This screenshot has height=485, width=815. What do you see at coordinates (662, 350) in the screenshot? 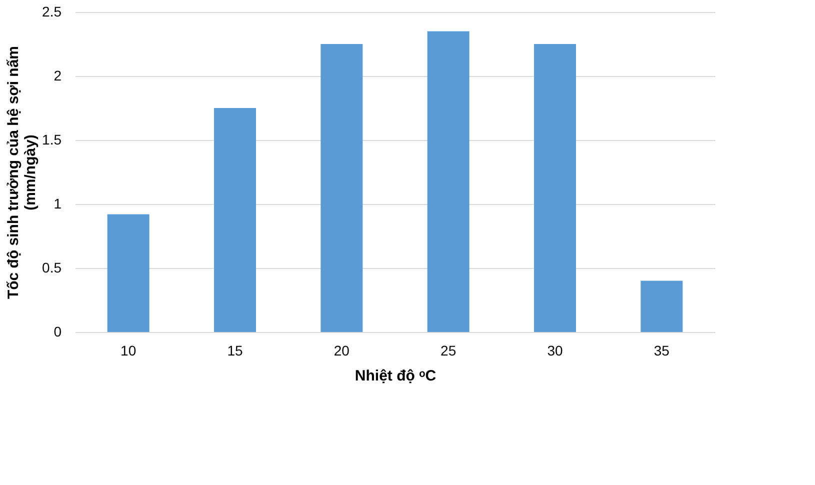
I see `x-tick-label: 35` at bounding box center [662, 350].